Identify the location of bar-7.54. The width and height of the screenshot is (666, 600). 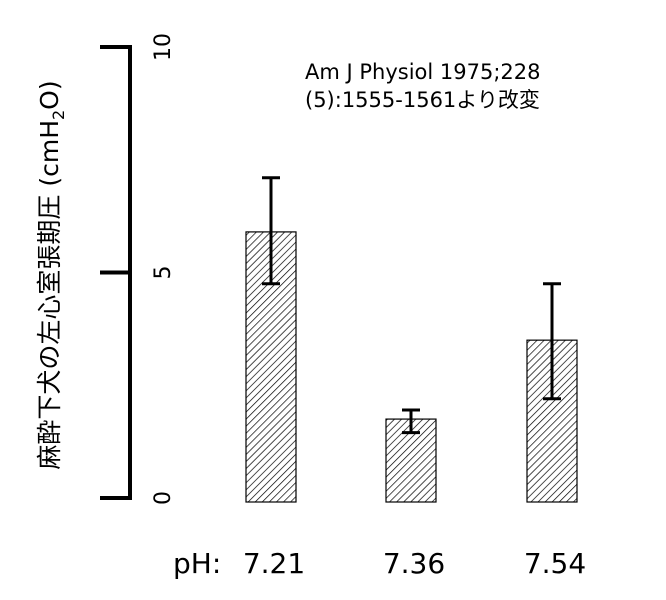
(552, 421).